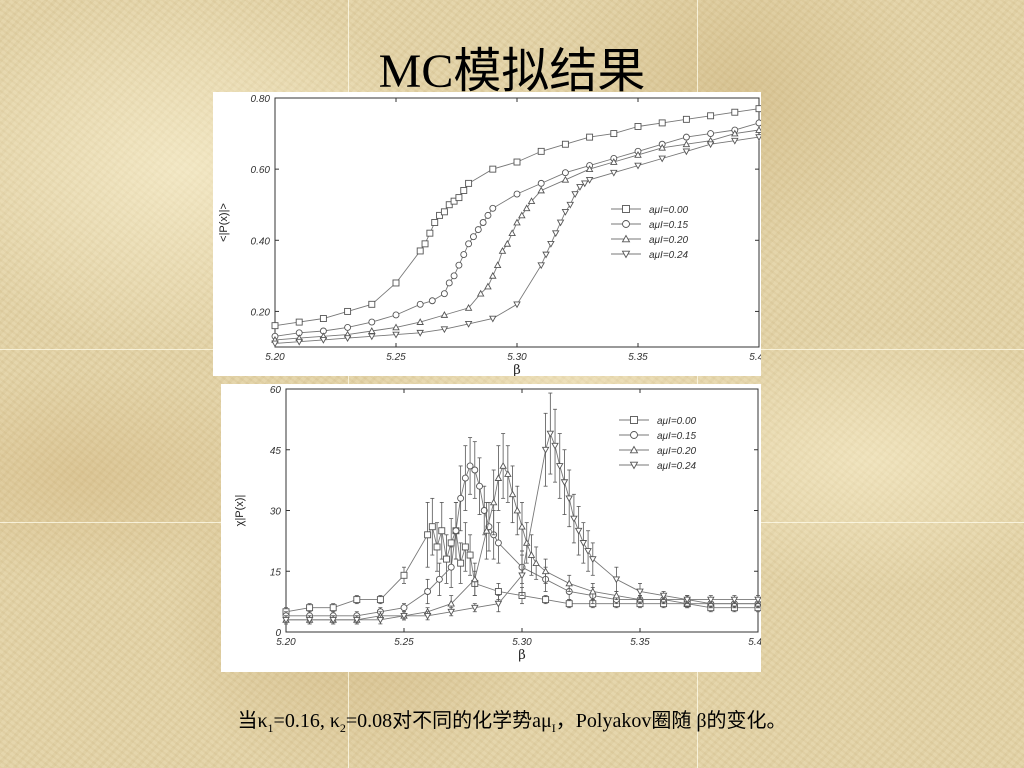 The image size is (1024, 768). What do you see at coordinates (755, 357) in the screenshot?
I see `x-tick-label: 5.40` at bounding box center [755, 357].